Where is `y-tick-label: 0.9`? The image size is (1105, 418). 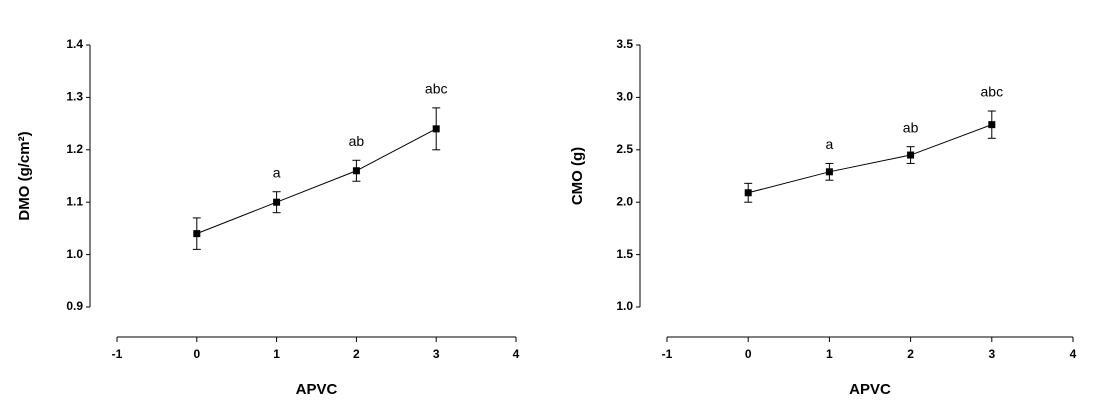 y-tick-label: 0.9 is located at coordinates (74, 306).